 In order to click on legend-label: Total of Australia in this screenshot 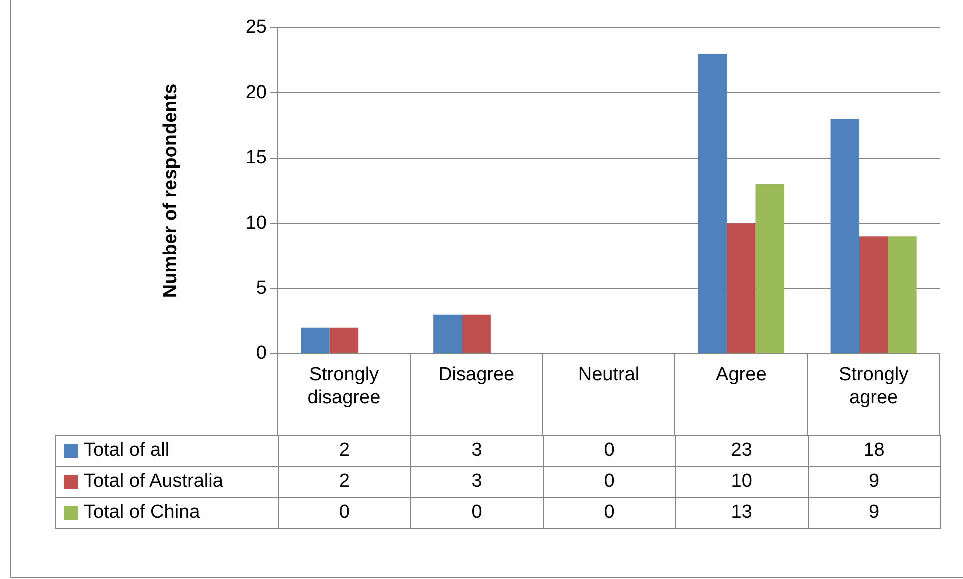, I will do `click(154, 481)`.